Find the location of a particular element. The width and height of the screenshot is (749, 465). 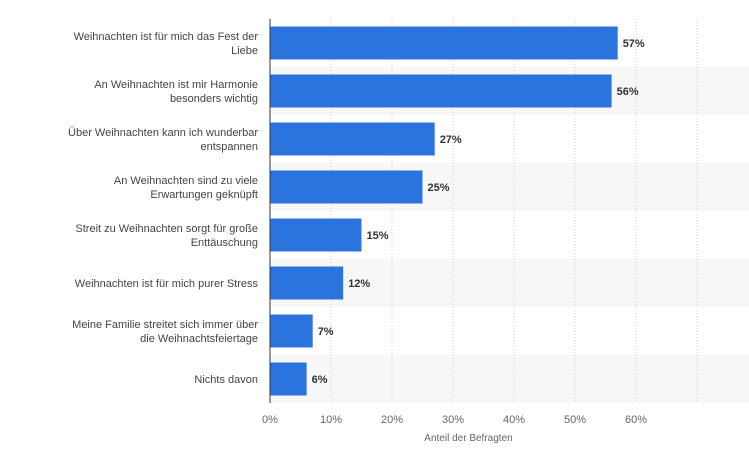

category-label-line: Weihnachten ist für mich purer Stress is located at coordinates (167, 284).